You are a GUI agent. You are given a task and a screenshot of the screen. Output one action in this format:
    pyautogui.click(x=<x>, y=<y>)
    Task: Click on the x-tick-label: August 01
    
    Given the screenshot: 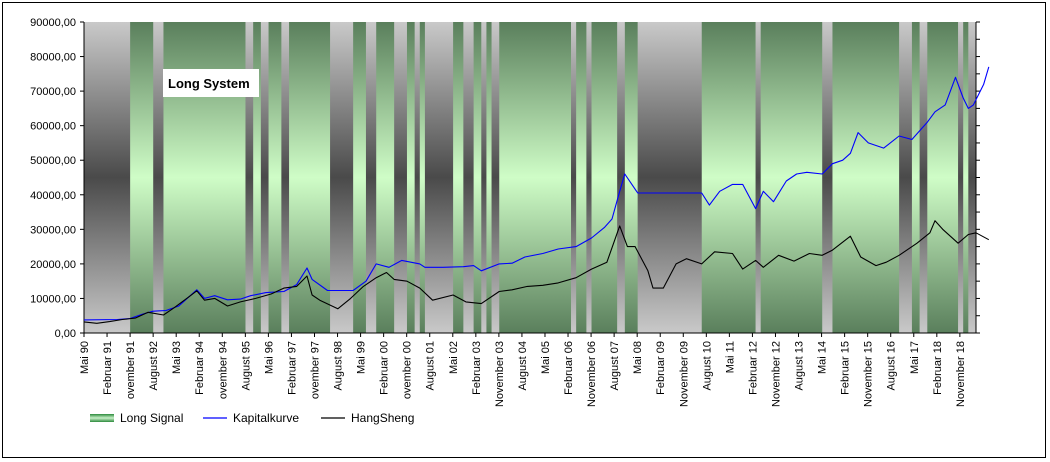 What is the action you would take?
    pyautogui.click(x=431, y=366)
    